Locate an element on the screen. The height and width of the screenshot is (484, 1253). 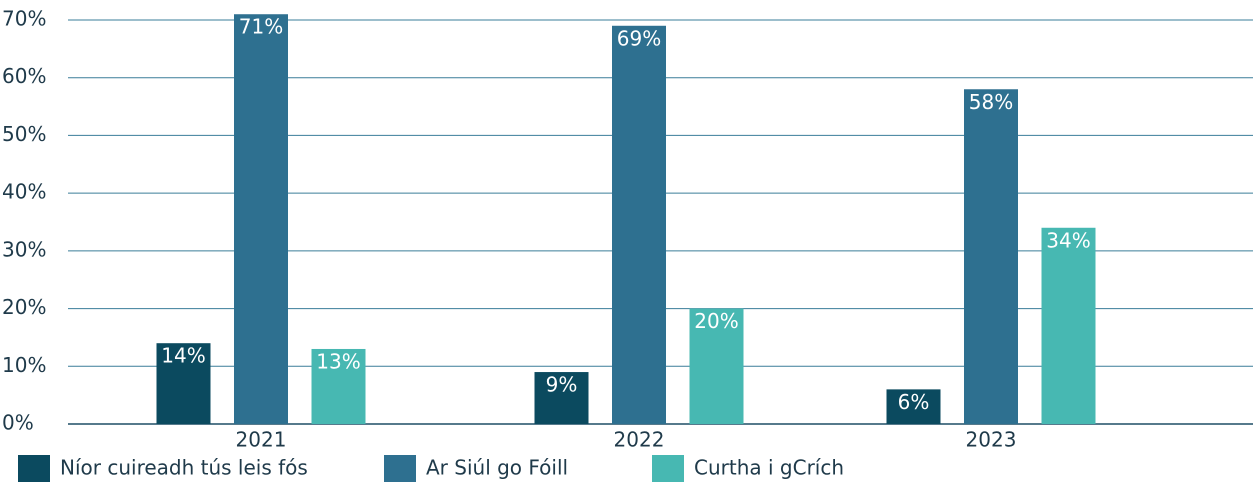
y-tick-label: 60% is located at coordinates (24, 76).